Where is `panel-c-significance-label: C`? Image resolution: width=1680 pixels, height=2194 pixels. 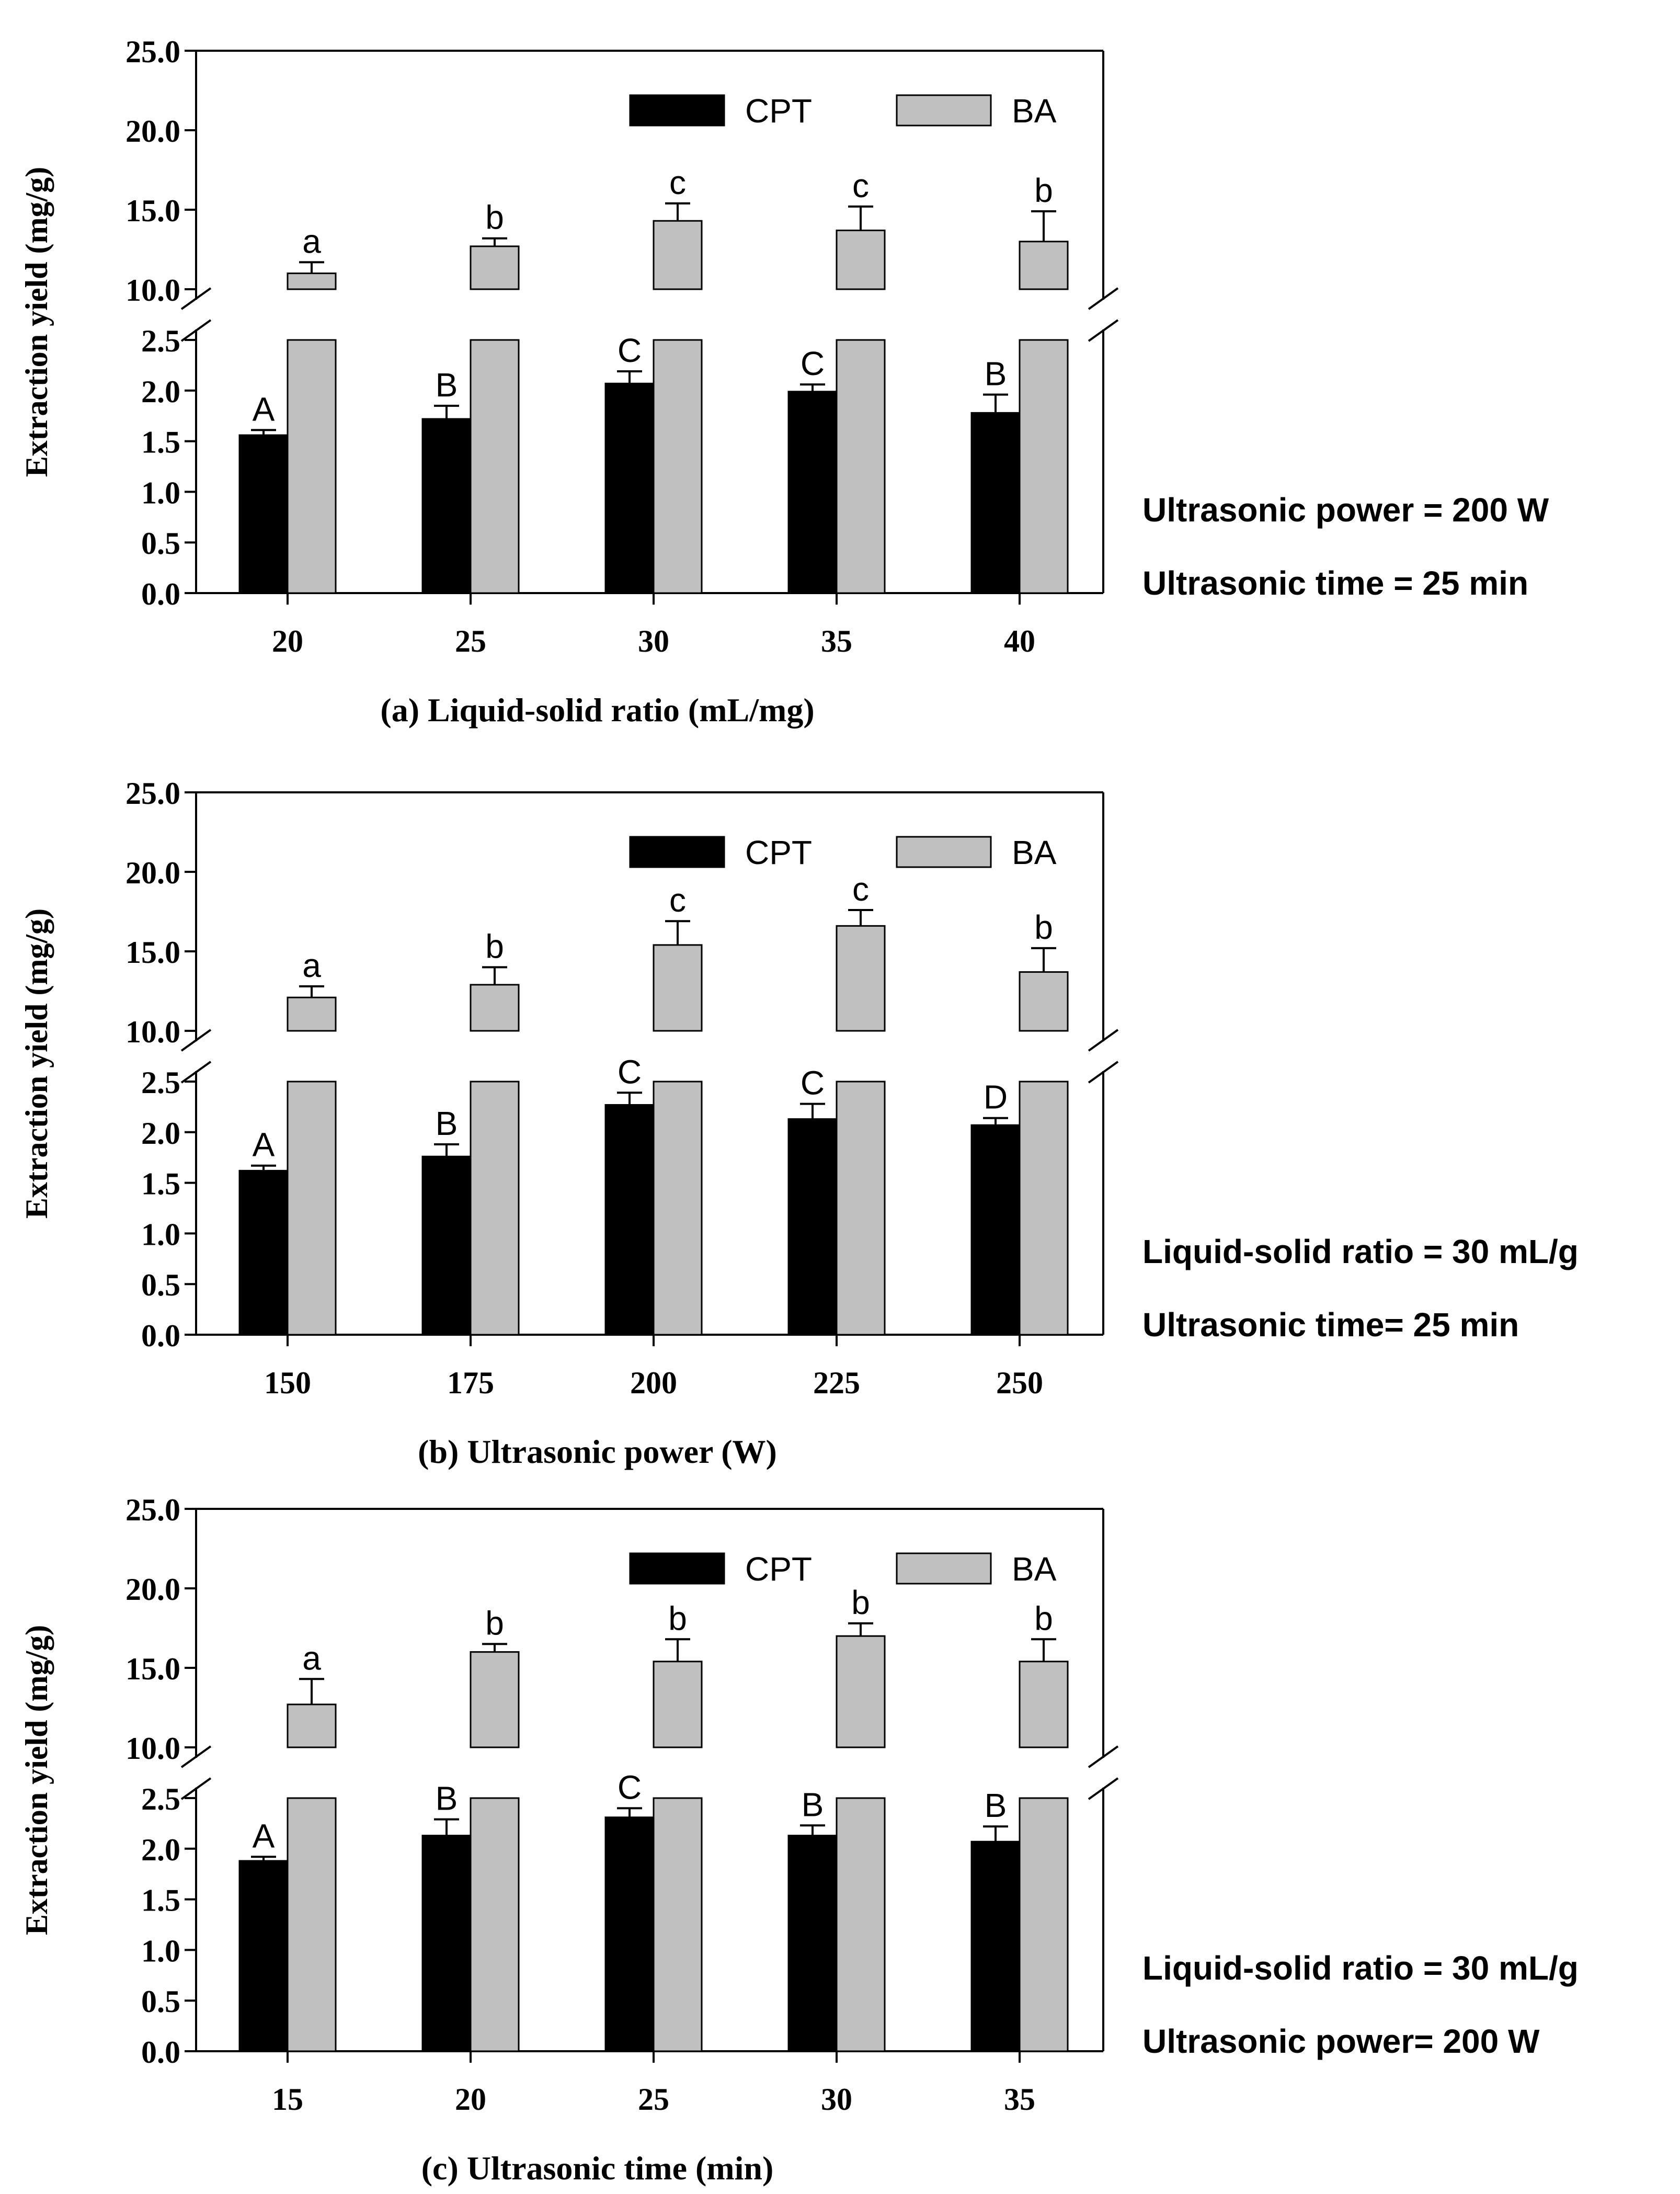
panel-c-significance-label: C is located at coordinates (630, 1787).